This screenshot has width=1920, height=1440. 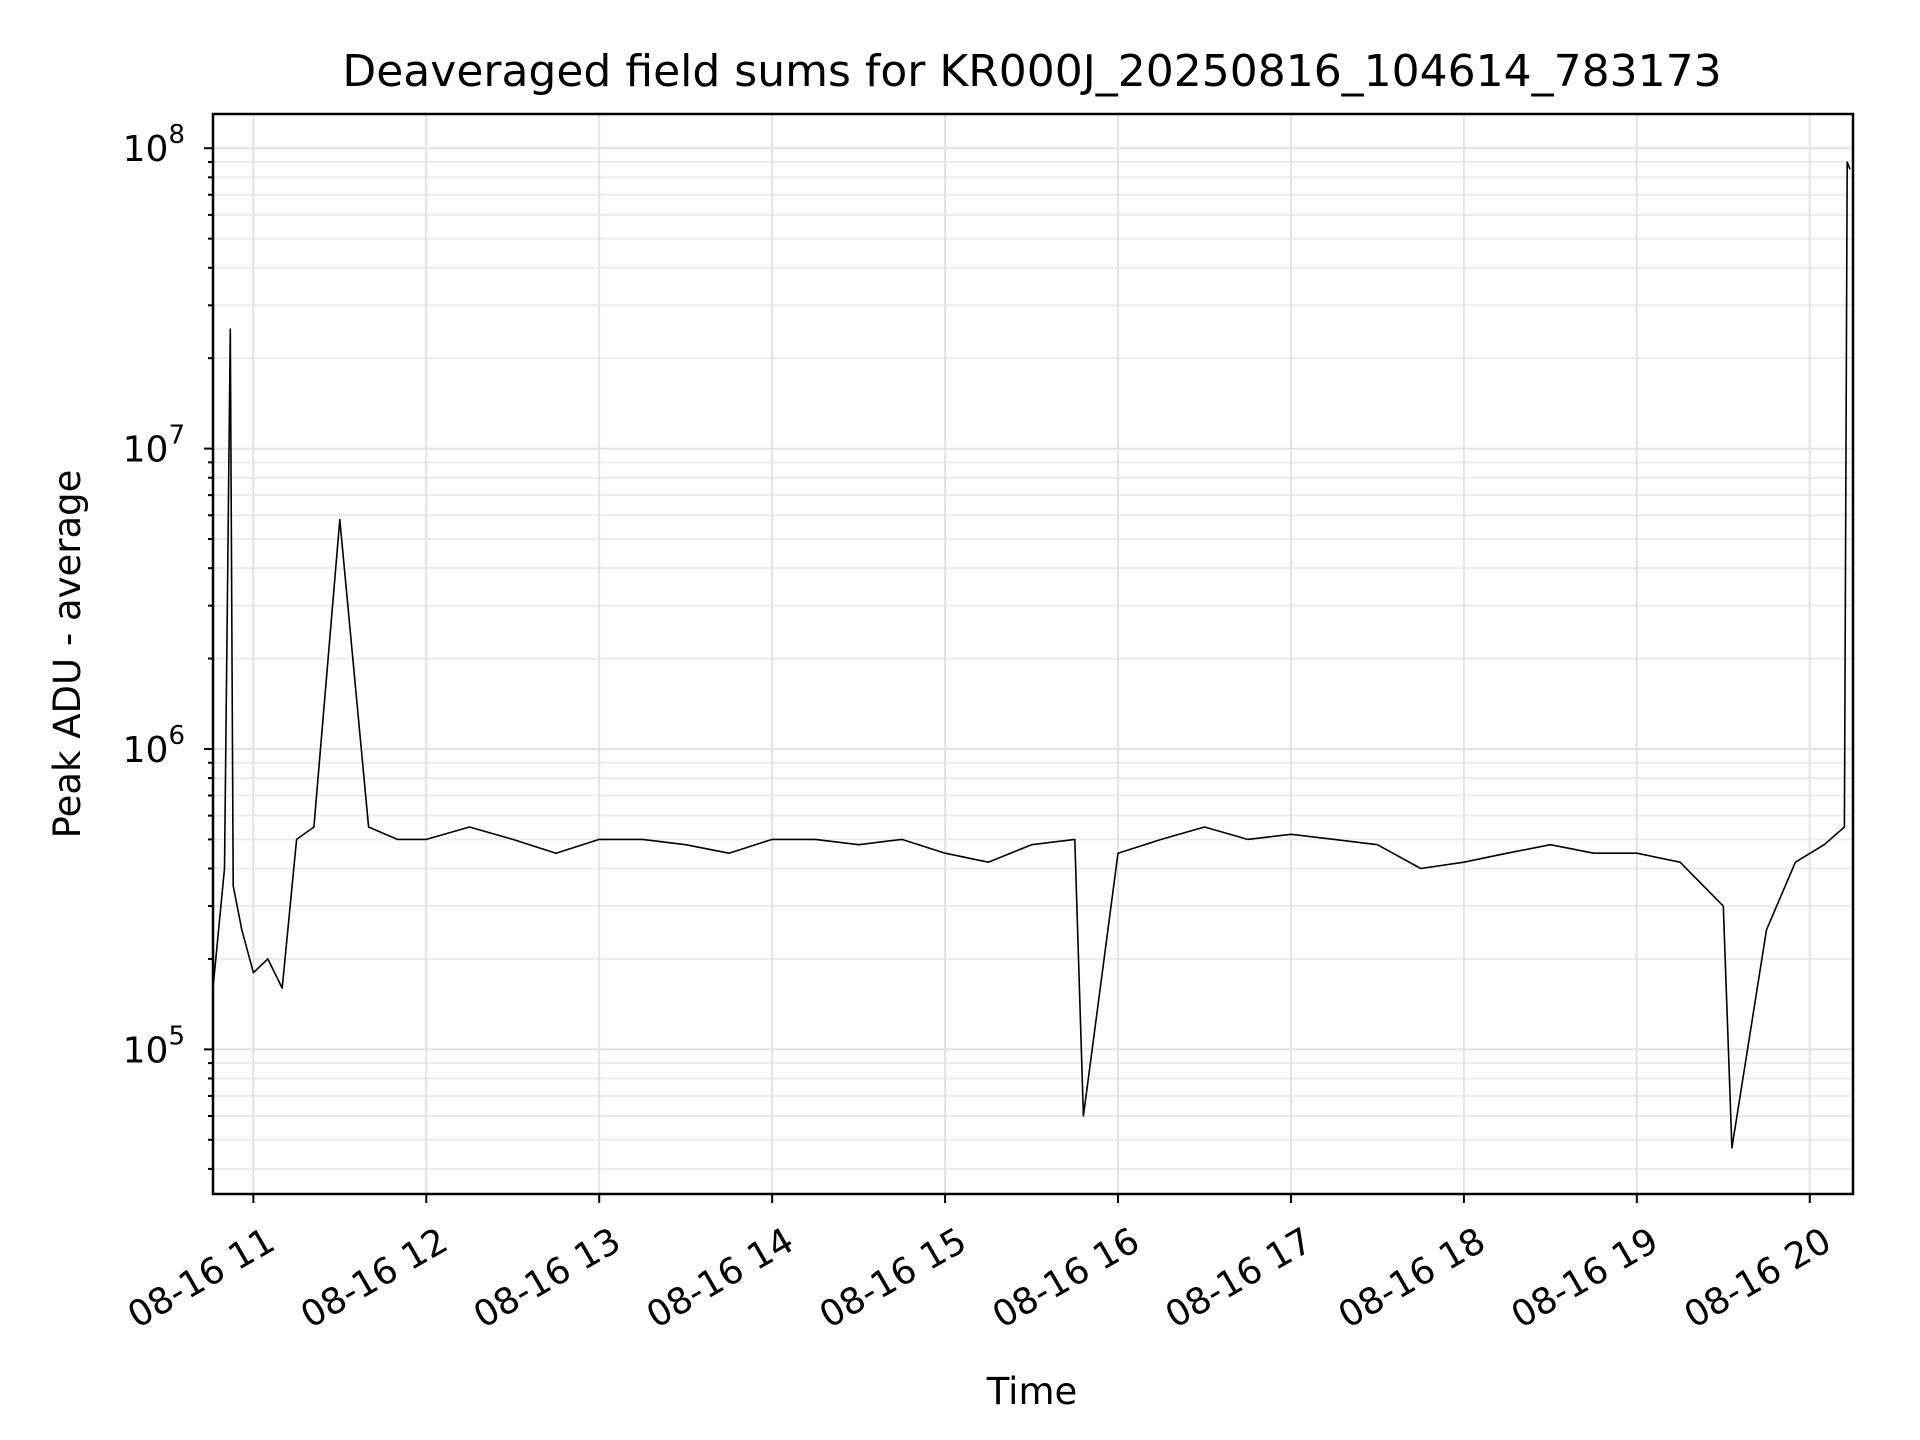 I want to click on y-tick-label-exponent: 6, so click(x=176, y=736).